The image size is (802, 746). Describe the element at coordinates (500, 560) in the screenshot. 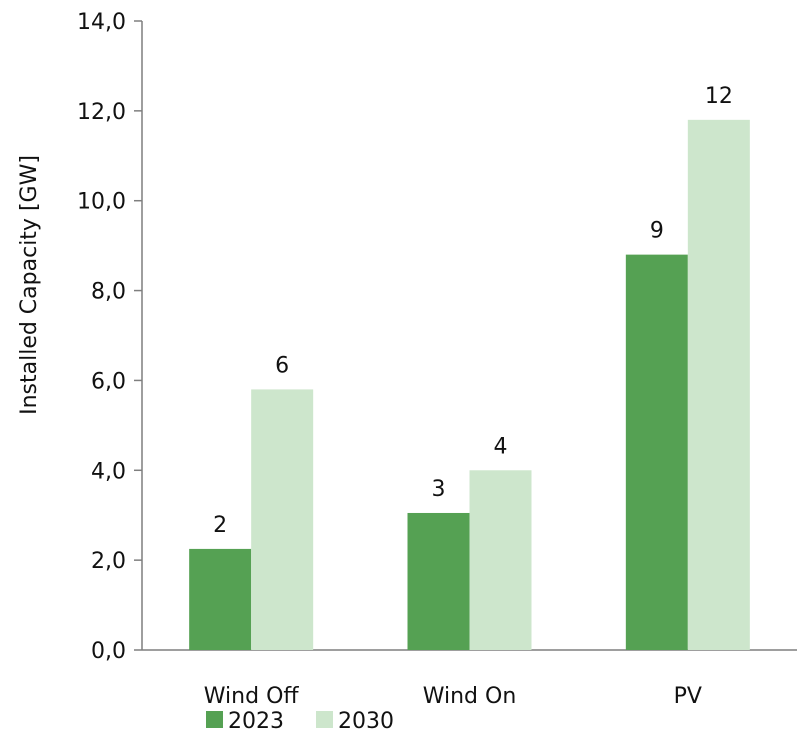

I see `bar-2030-wind-on` at that location.